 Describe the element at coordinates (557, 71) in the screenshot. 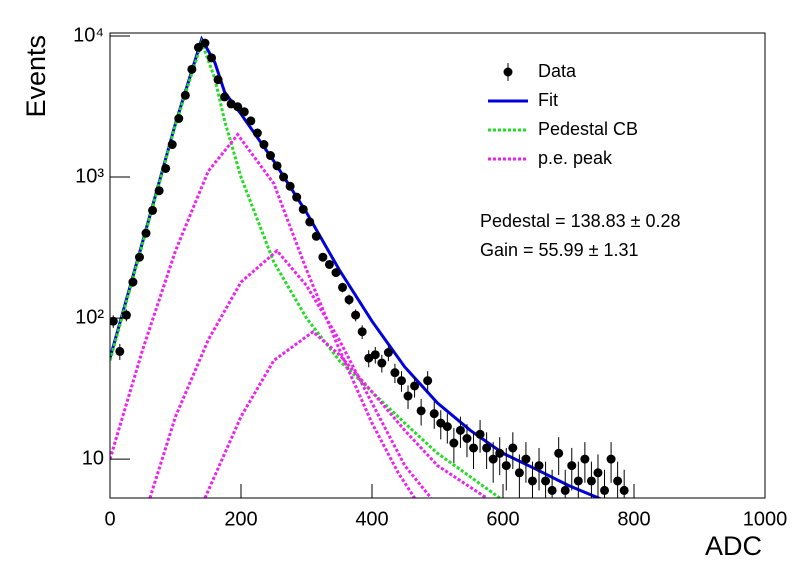

I see `legend-label: Data` at that location.